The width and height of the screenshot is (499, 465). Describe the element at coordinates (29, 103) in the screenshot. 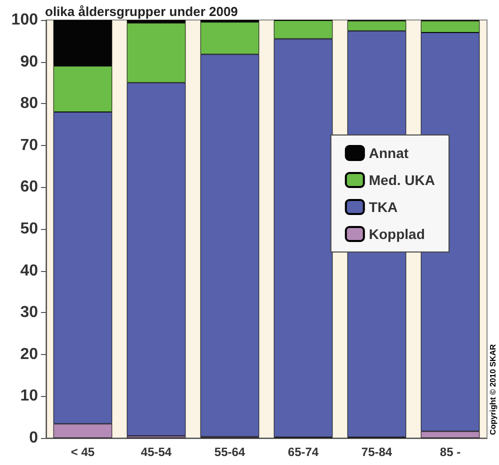

I see `y-tick-label: 80` at that location.